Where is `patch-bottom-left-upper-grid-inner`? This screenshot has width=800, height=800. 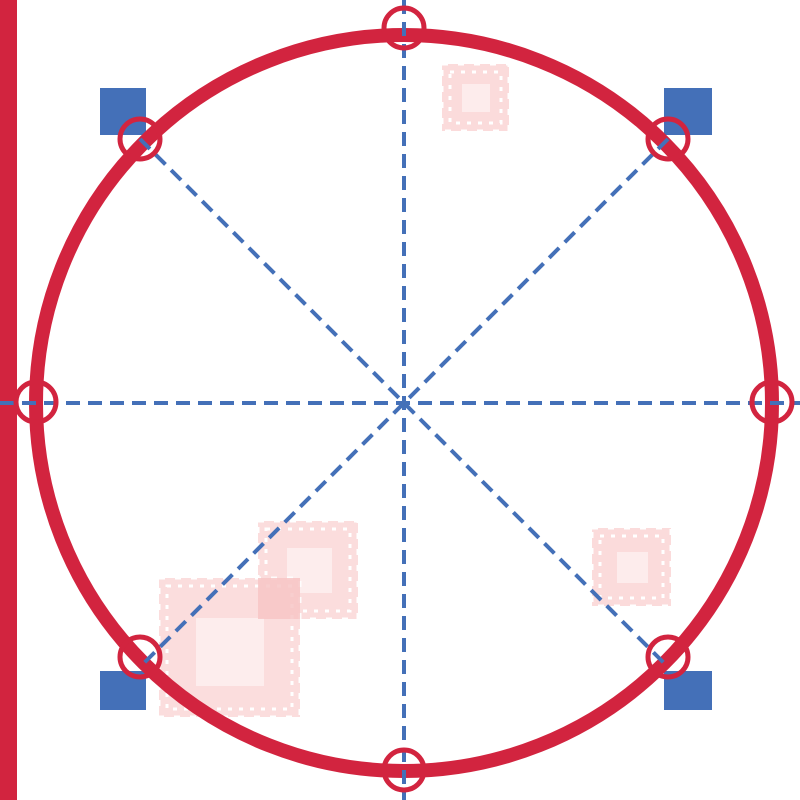
patch-bottom-left-upper-grid-inner is located at coordinates (308, 570).